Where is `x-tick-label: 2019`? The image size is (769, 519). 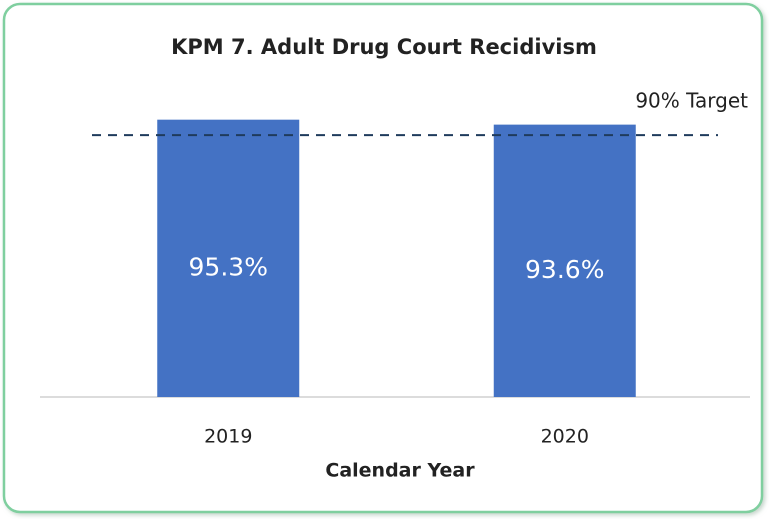
x-tick-label: 2019 is located at coordinates (228, 437).